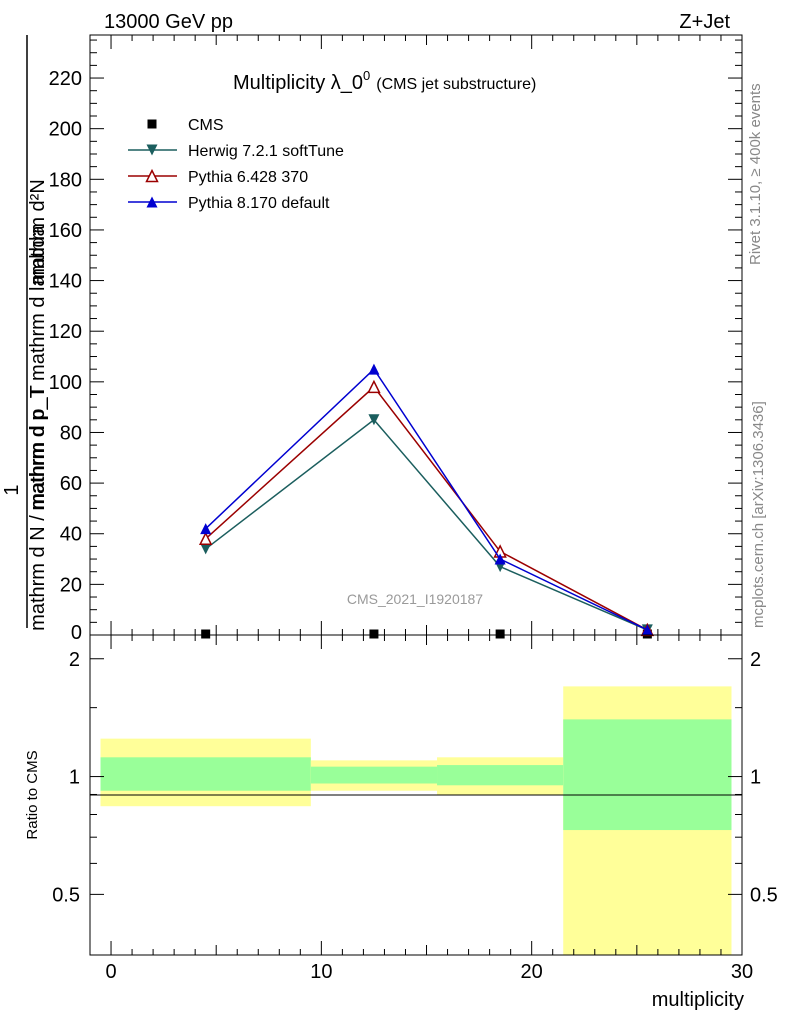 Image resolution: width=786 pixels, height=1029 pixels. Describe the element at coordinates (12, 489) in the screenshot. I see `ylabel-frac1-num: 1` at that location.